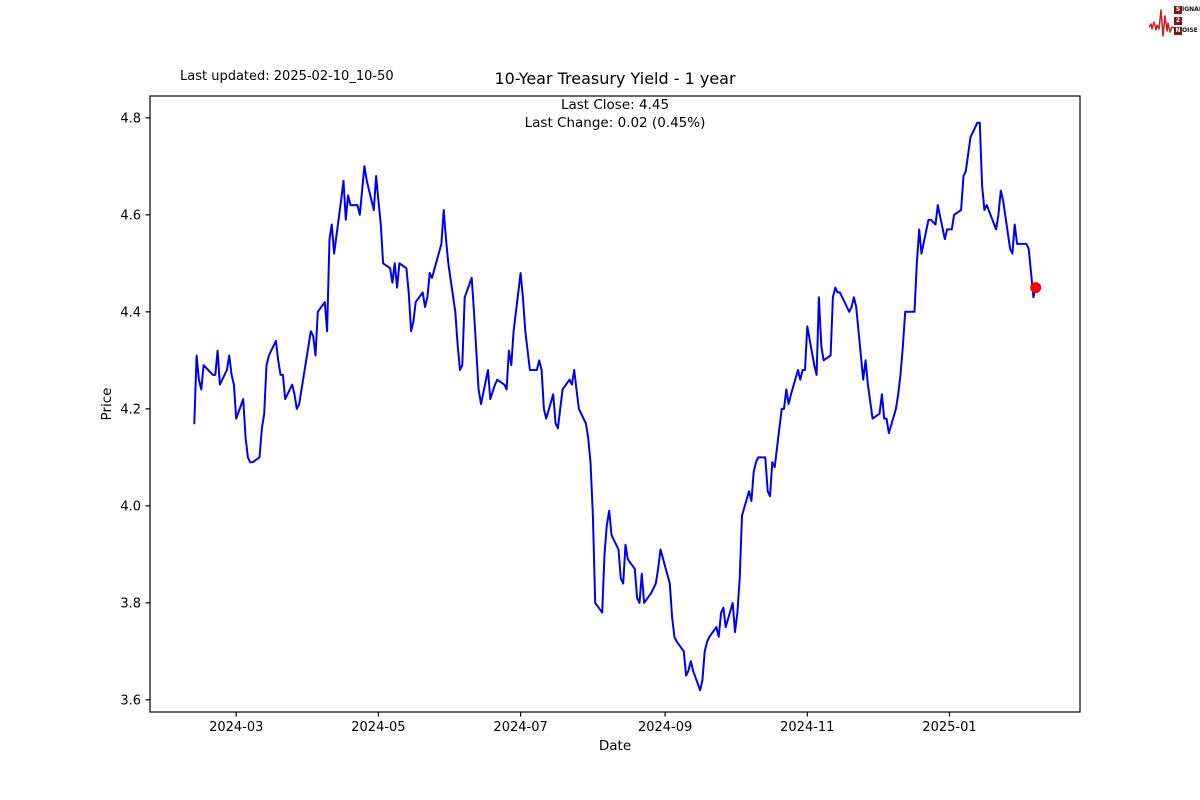  Describe the element at coordinates (130, 603) in the screenshot. I see `y-tick-label: 3.8` at that location.